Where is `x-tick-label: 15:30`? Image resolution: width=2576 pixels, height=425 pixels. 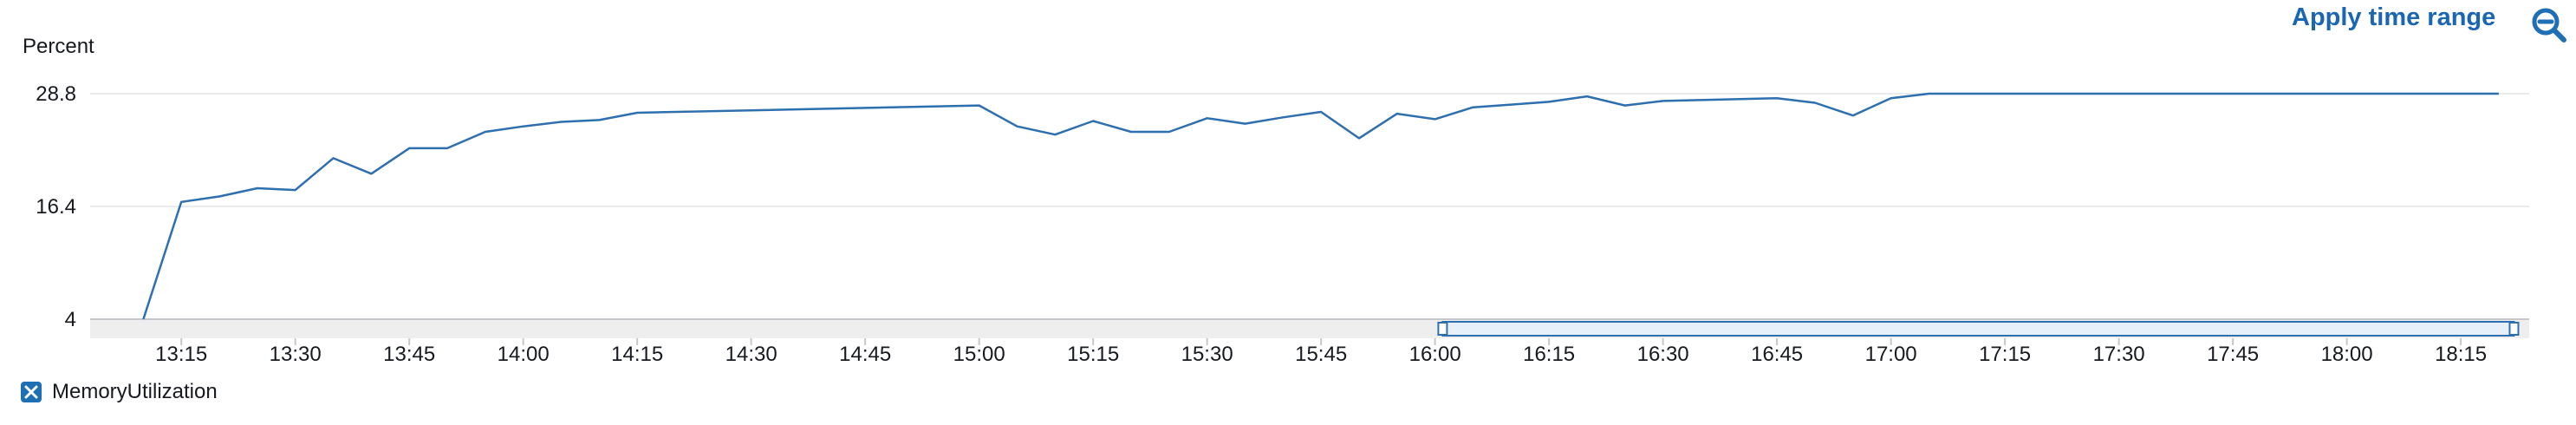
x-tick-label: 15:30 is located at coordinates (1207, 354).